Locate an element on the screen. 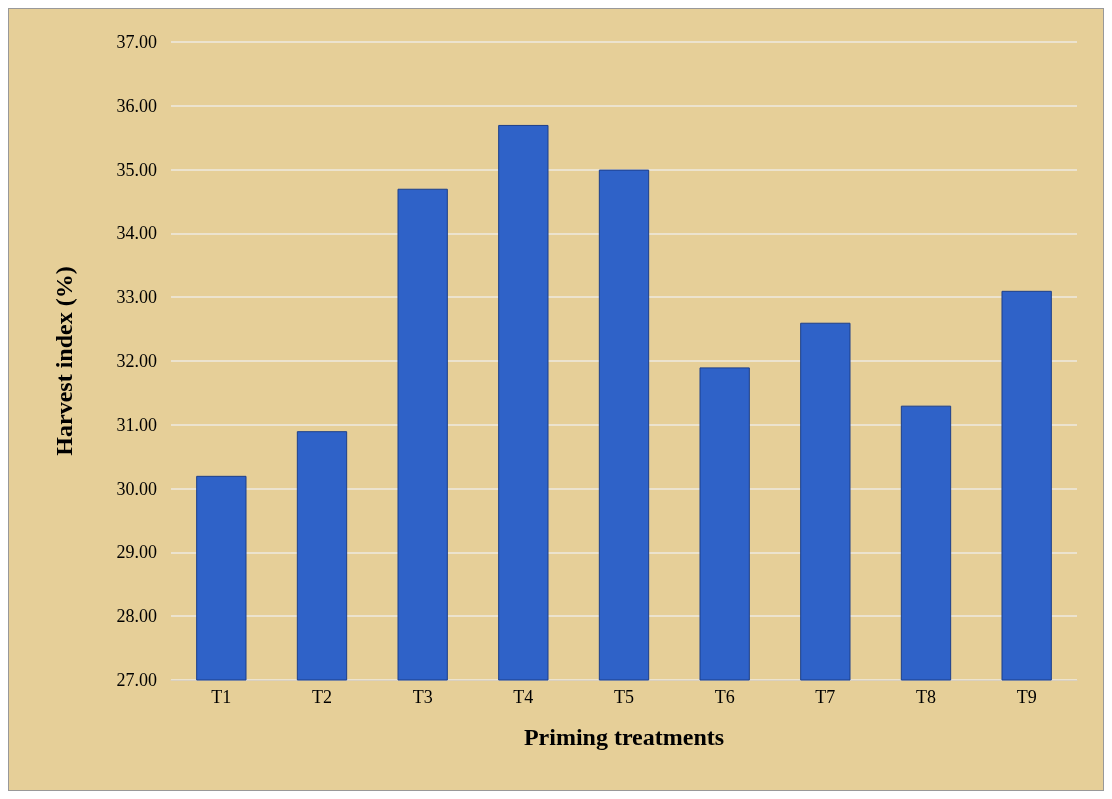  y-tick-label: 31.00 is located at coordinates (136, 424).